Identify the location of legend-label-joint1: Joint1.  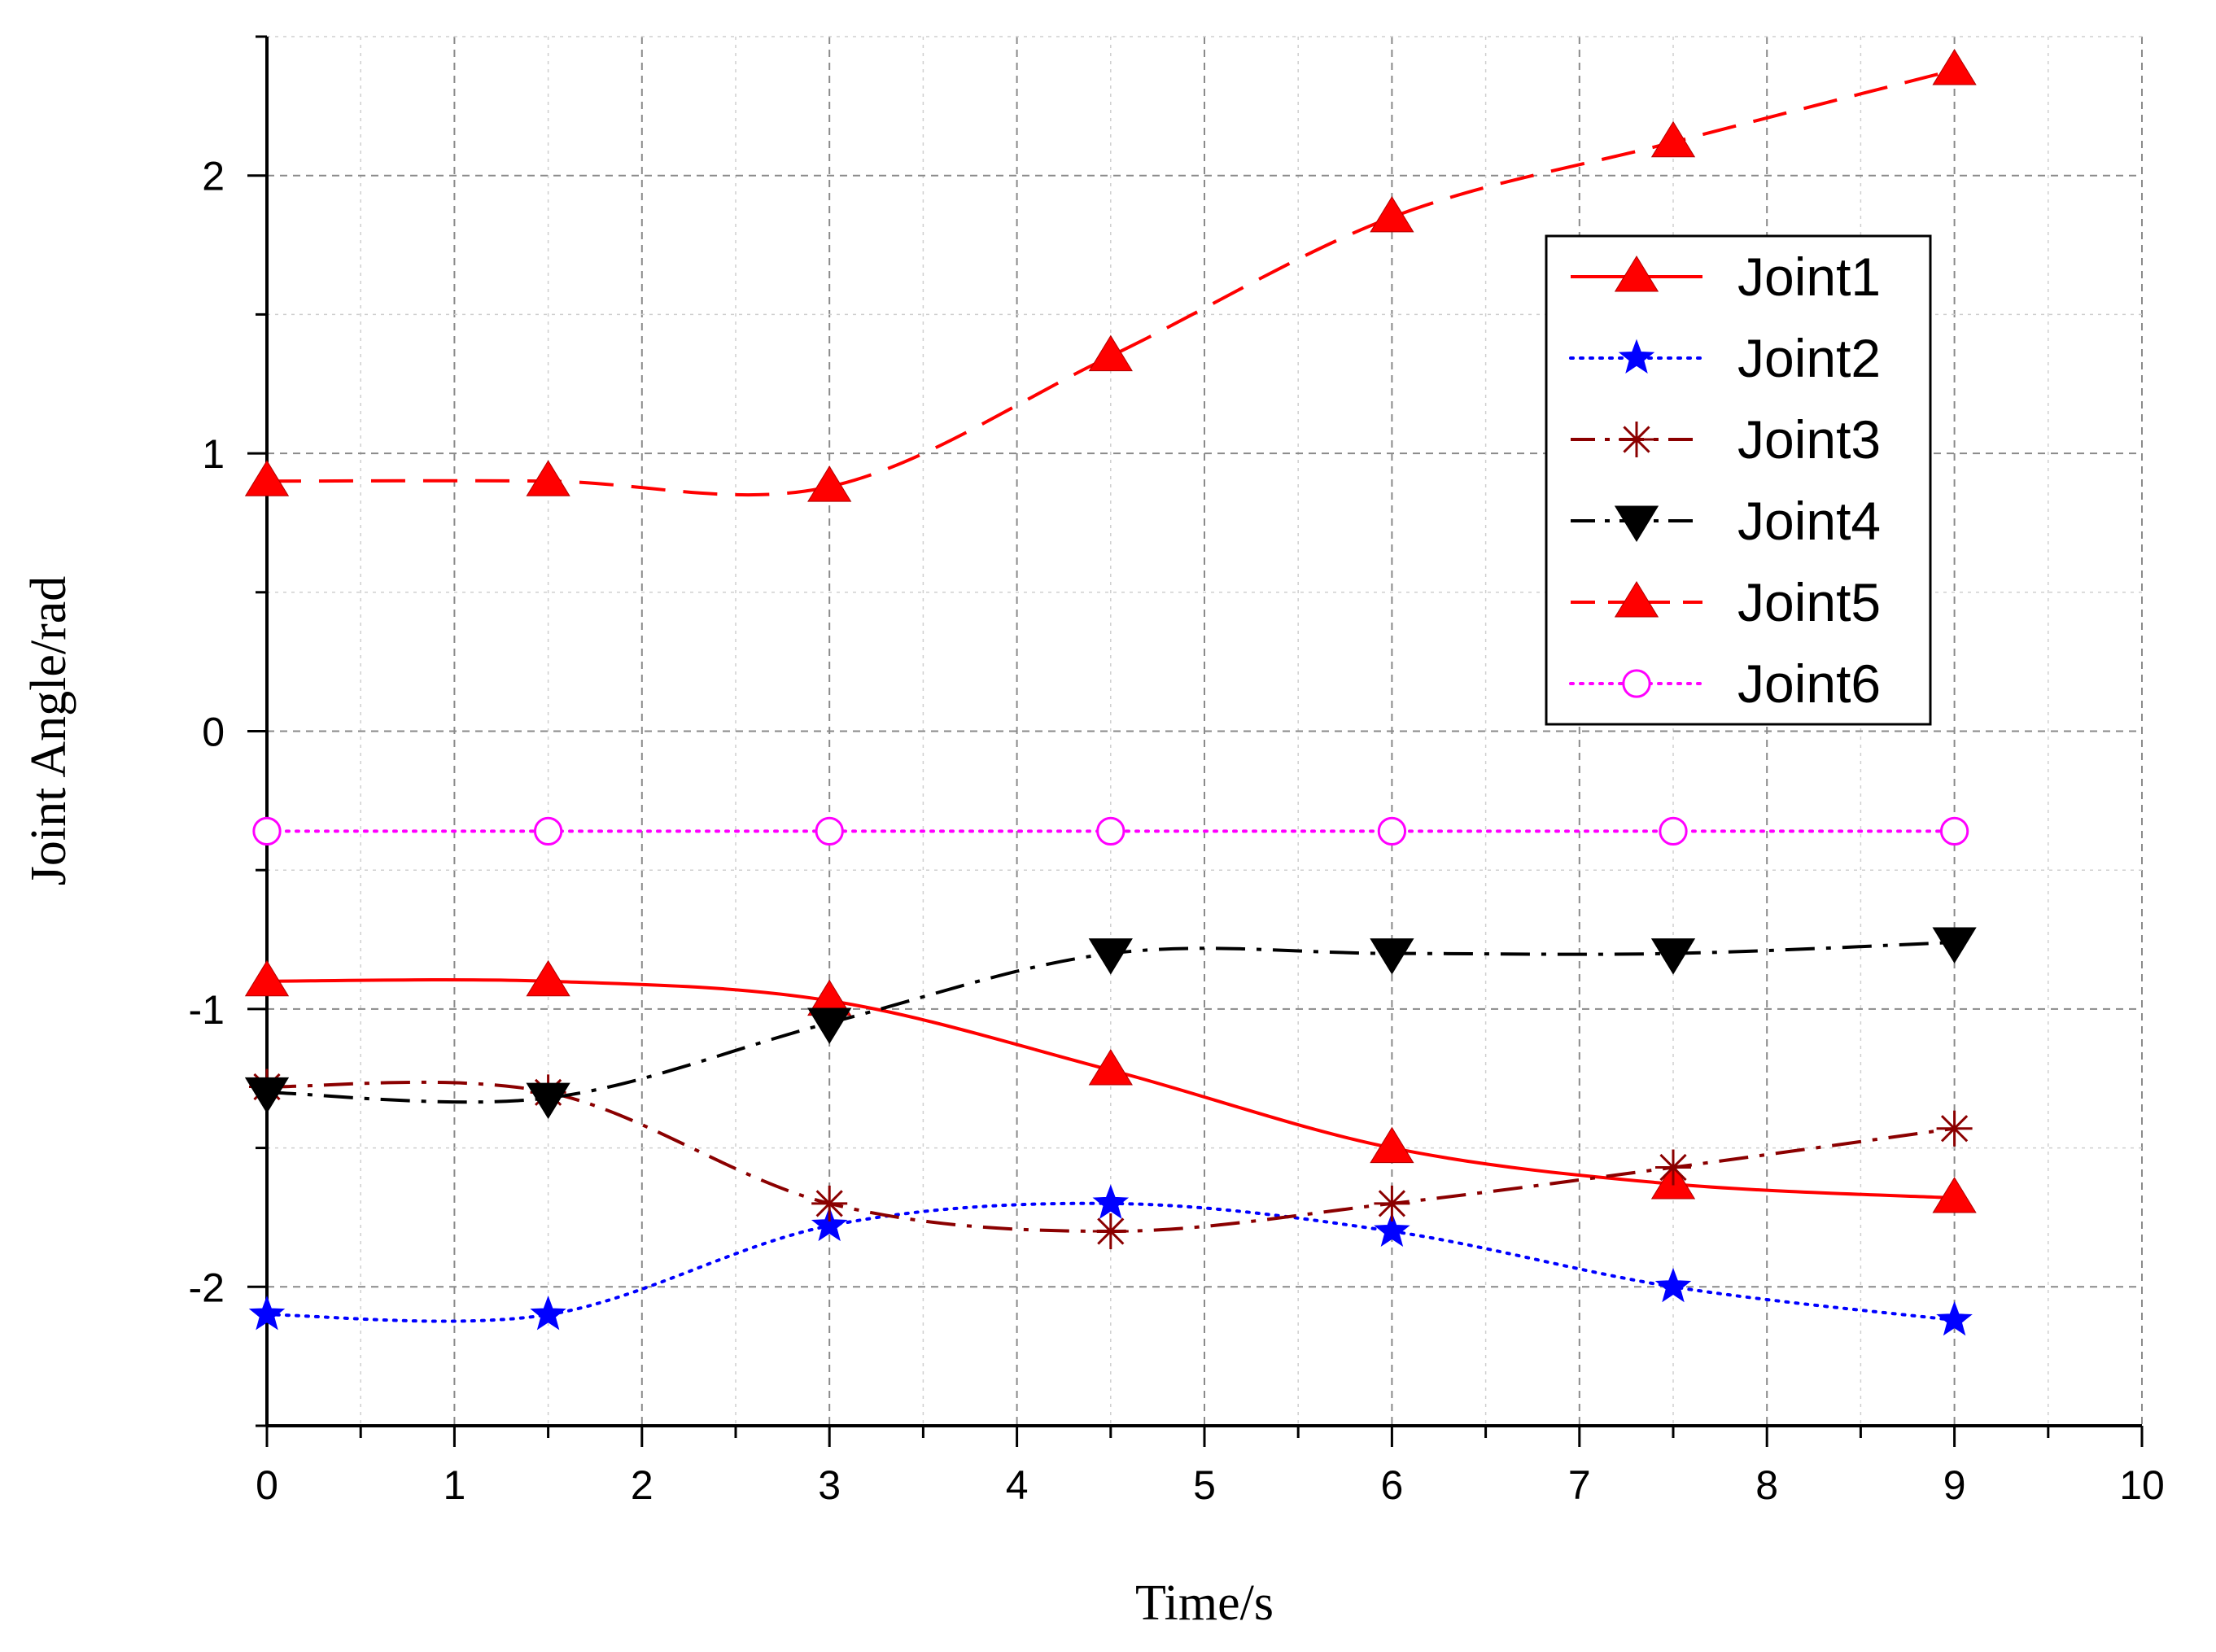
(1809, 277).